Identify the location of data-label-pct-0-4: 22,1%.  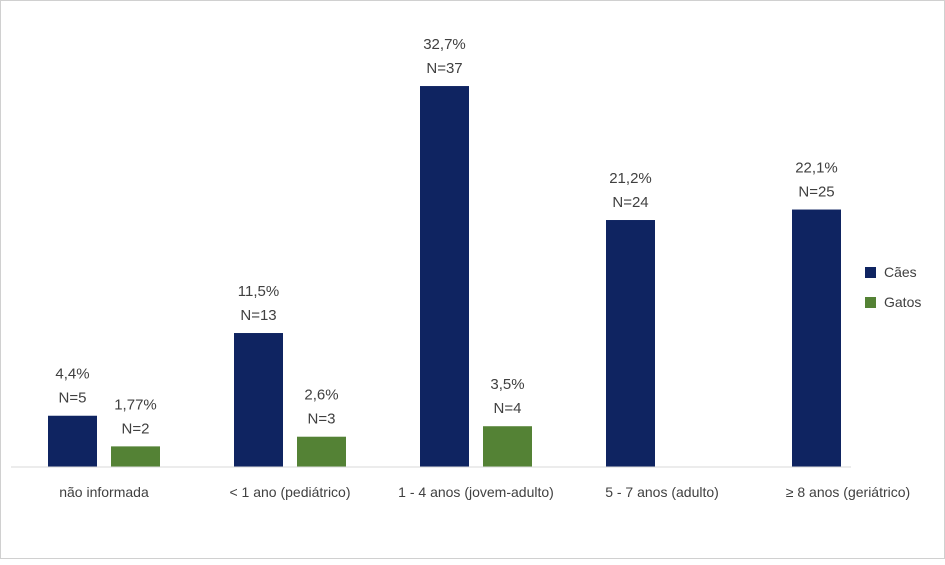
(816, 168).